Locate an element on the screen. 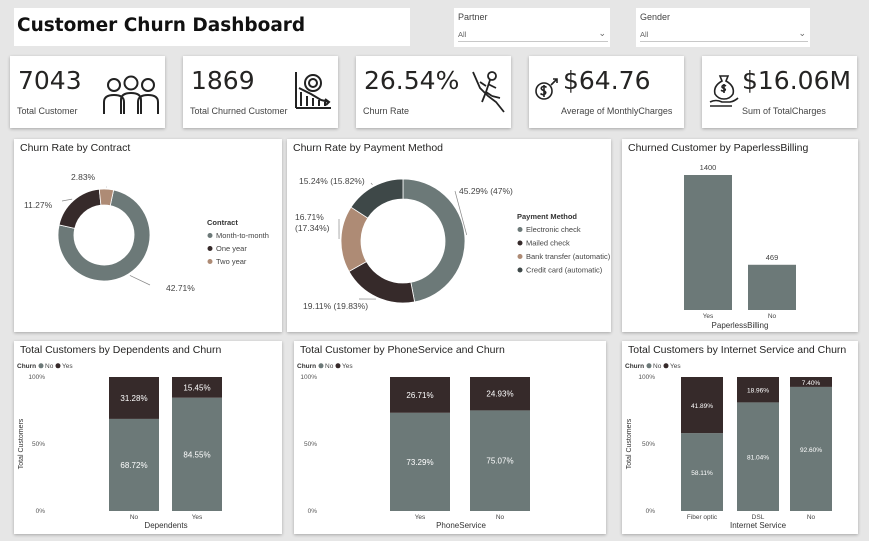 The height and width of the screenshot is (541, 869). gender-dropdown: All ⌄ is located at coordinates (724, 34).